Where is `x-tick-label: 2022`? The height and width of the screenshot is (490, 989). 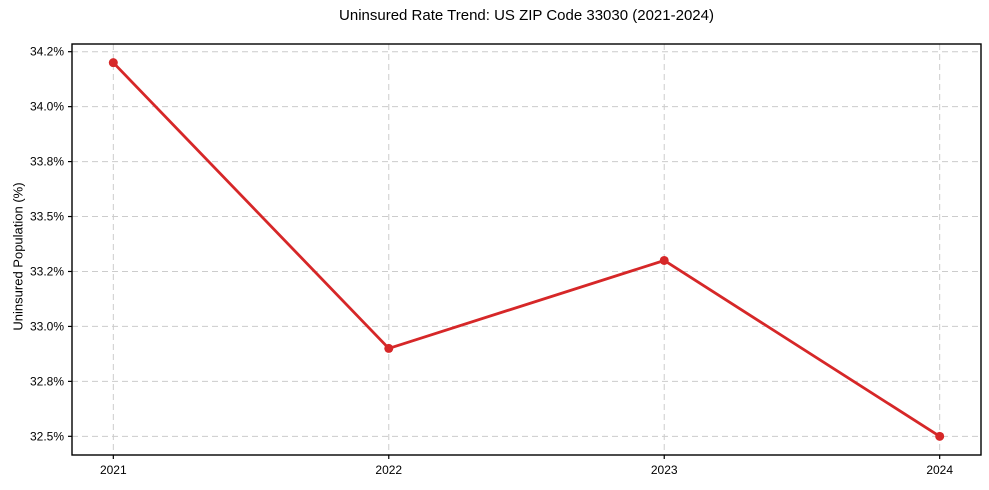
x-tick-label: 2022 is located at coordinates (388, 470).